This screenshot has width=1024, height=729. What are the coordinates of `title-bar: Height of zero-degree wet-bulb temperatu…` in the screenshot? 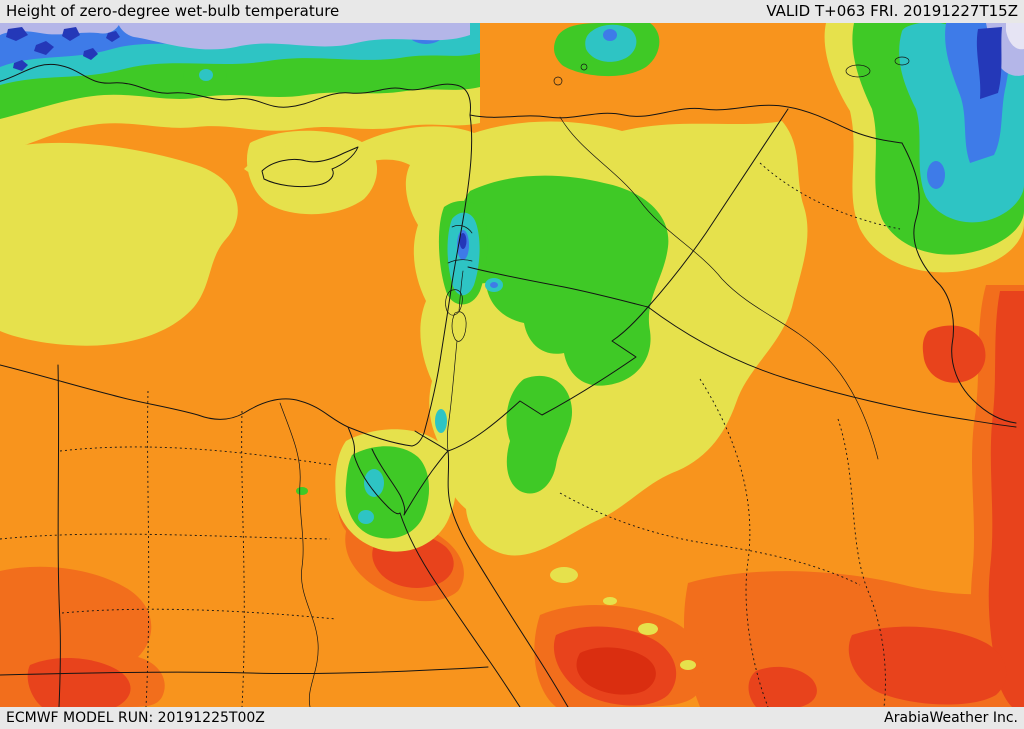 It's located at (512, 11).